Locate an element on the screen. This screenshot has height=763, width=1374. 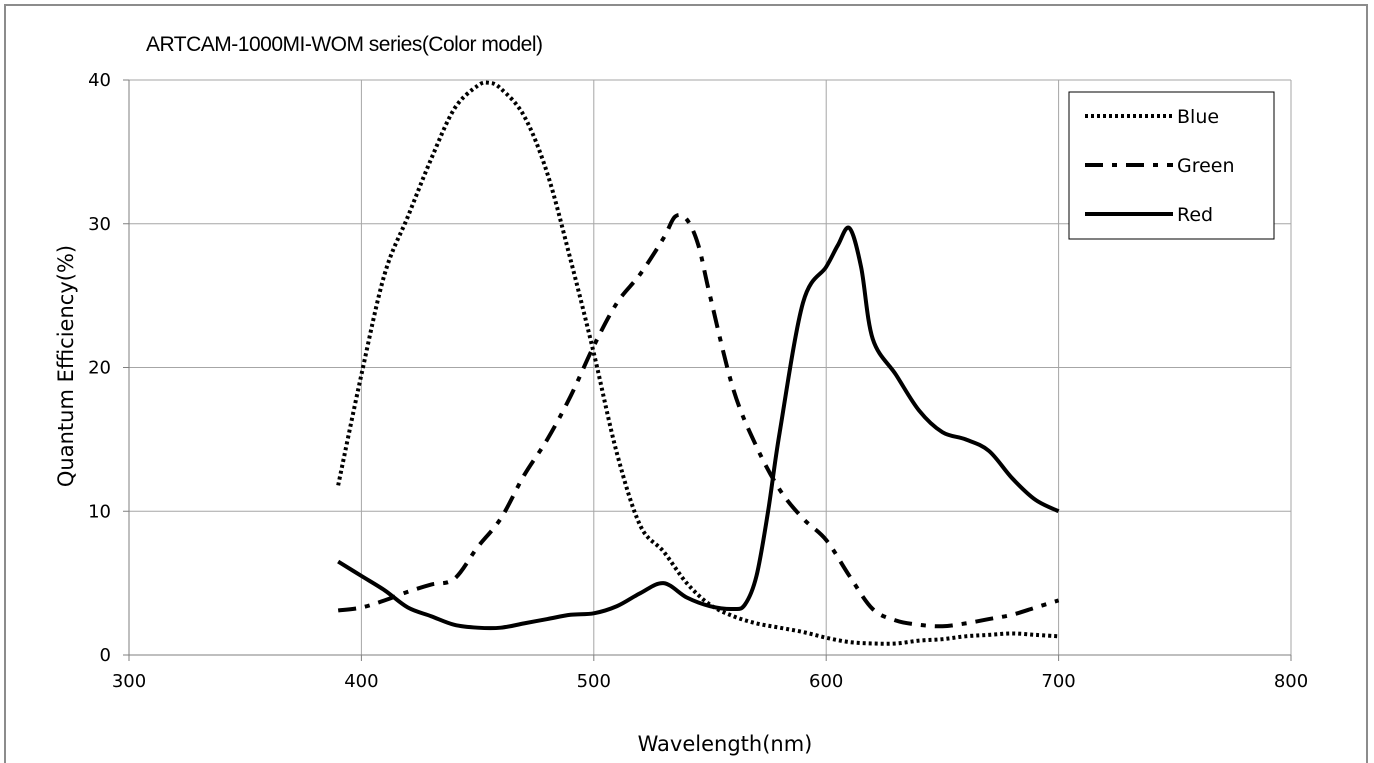
y-tick-labels: 0 10 20 30 40 is located at coordinates (99, 368).